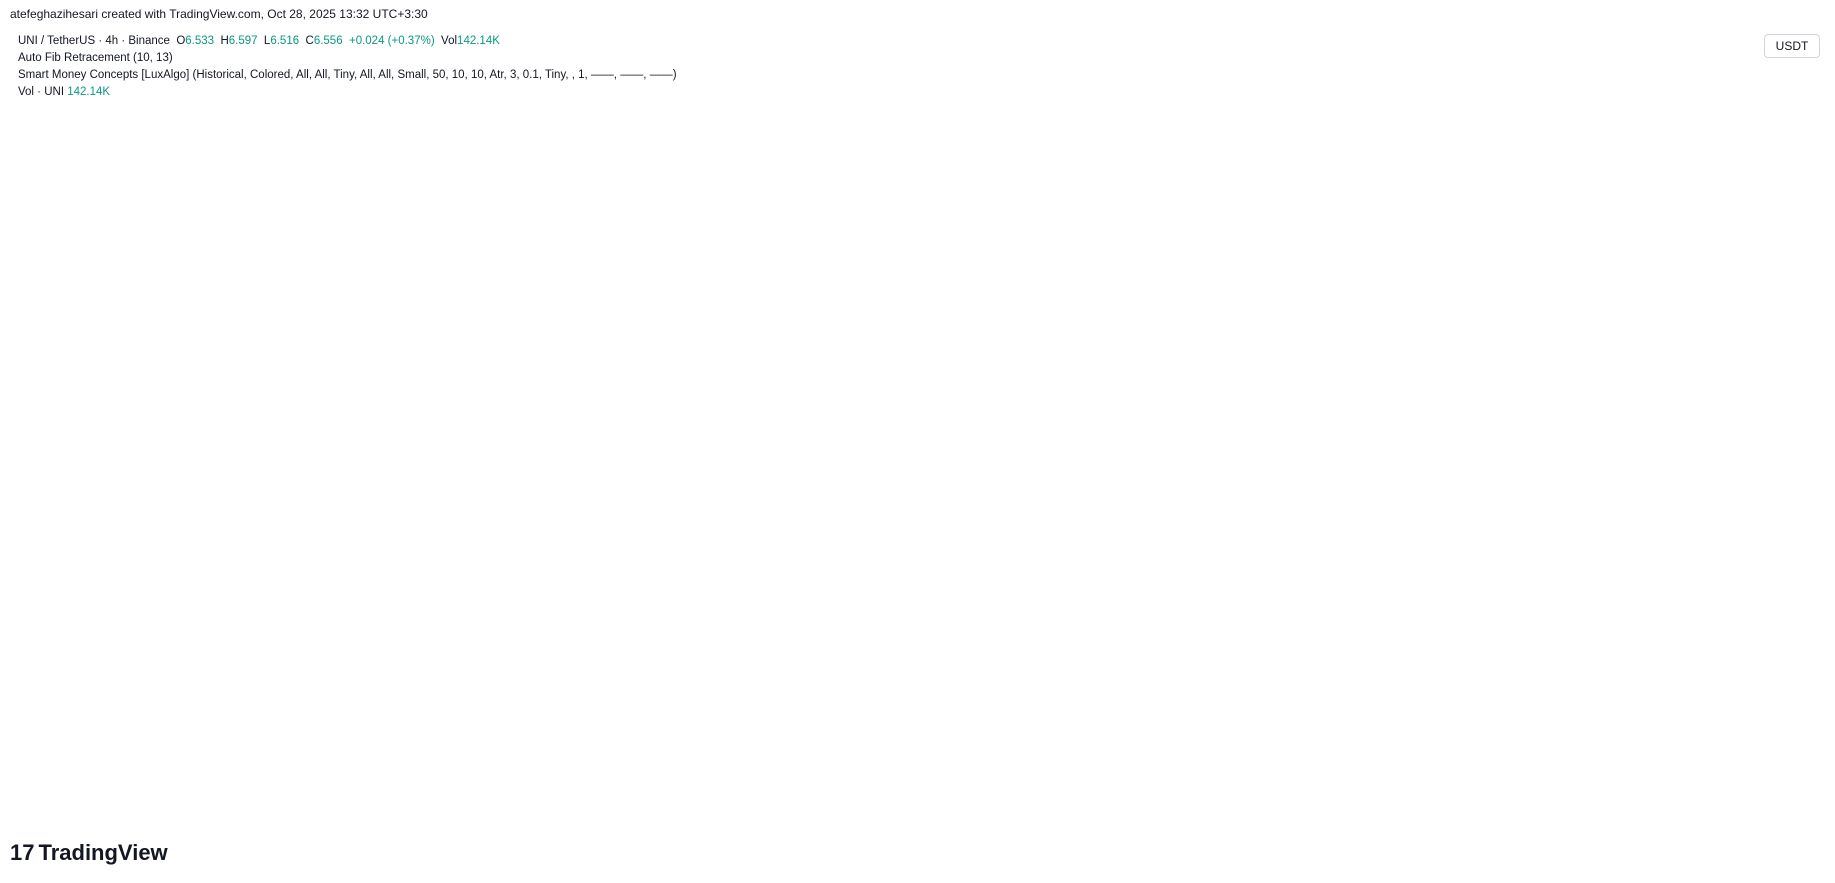  Describe the element at coordinates (478, 41) in the screenshot. I see `legend-vol: 142.14K` at that location.